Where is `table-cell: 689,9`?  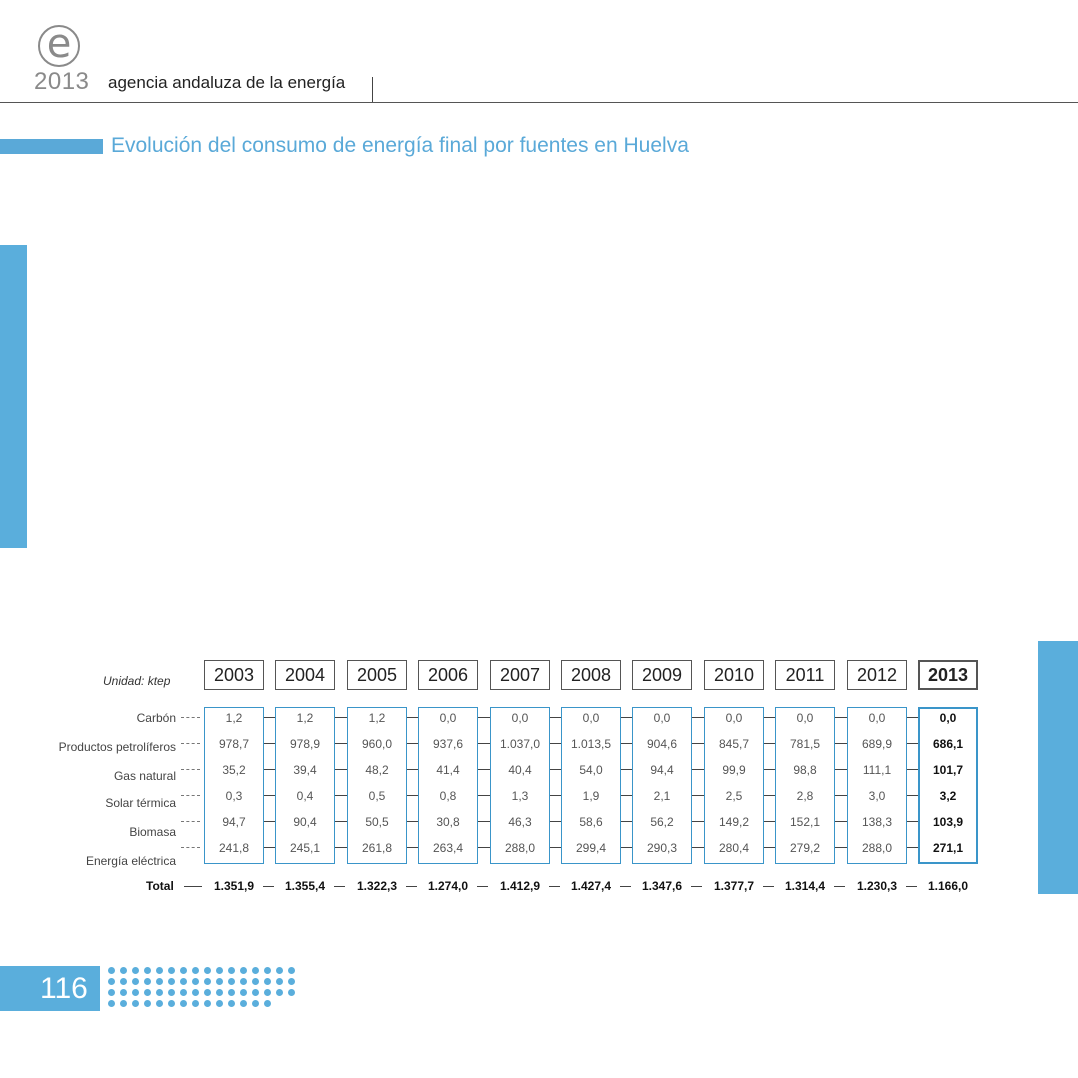 table-cell: 689,9 is located at coordinates (877, 744).